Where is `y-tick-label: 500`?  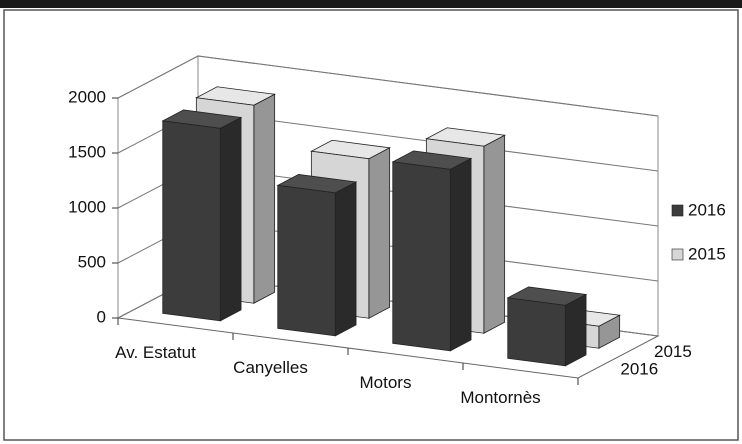
y-tick-label: 500 is located at coordinates (92, 261).